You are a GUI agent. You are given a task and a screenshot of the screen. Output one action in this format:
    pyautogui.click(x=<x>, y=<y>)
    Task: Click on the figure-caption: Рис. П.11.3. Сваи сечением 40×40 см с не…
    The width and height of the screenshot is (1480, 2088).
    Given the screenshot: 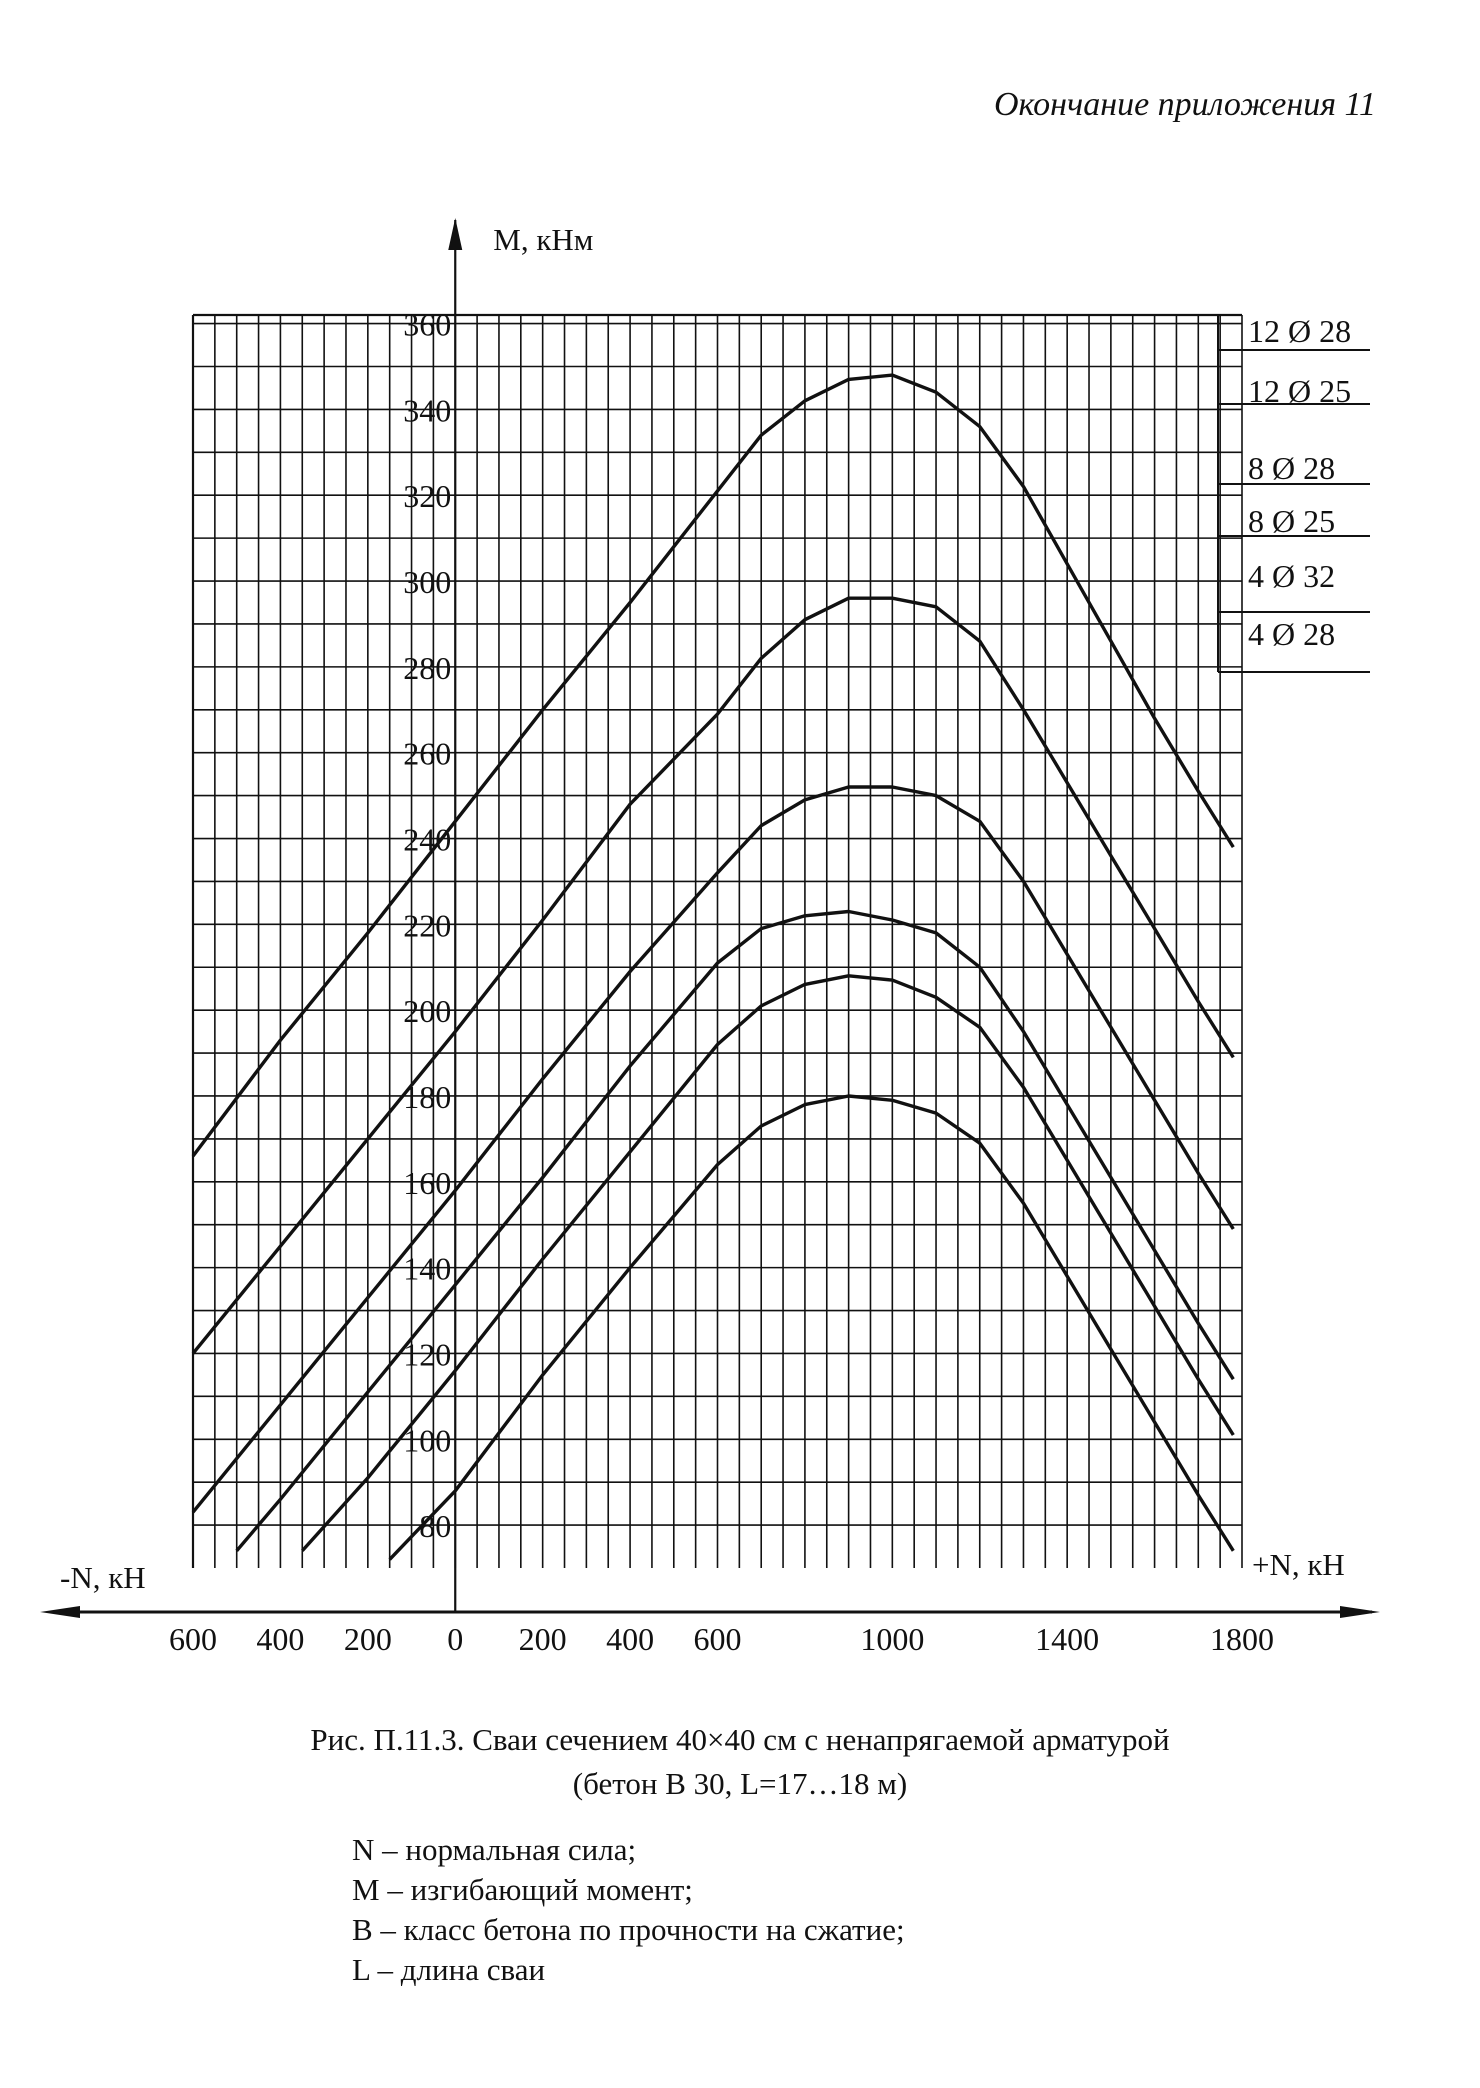 What is the action you would take?
    pyautogui.click(x=740, y=1739)
    